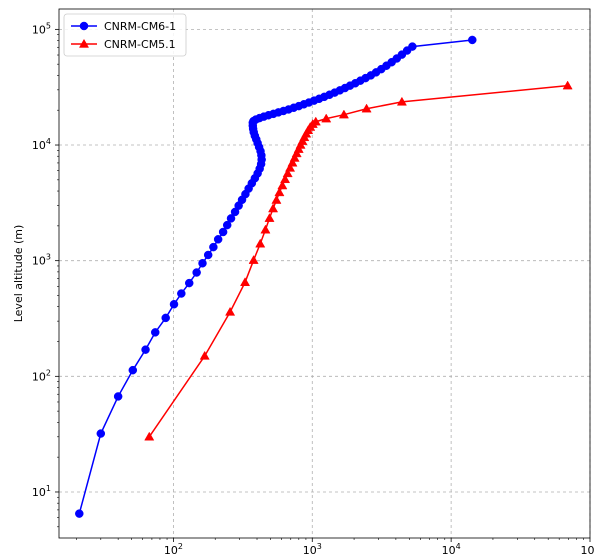 This screenshot has height=556, width=595. I want to click on x-tick-label: 105, so click(587, 549).